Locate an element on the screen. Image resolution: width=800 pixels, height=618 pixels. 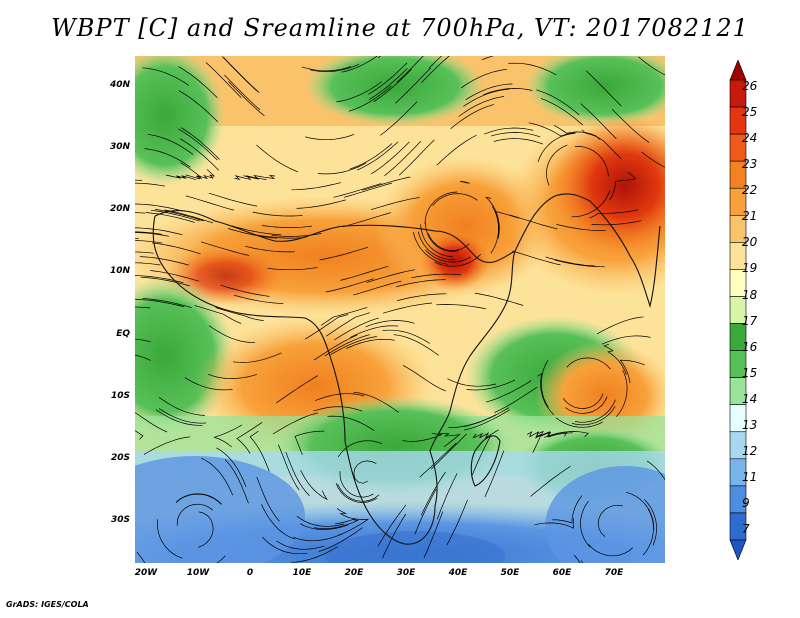
lat-label-40n: 40N is located at coordinates (119, 85).